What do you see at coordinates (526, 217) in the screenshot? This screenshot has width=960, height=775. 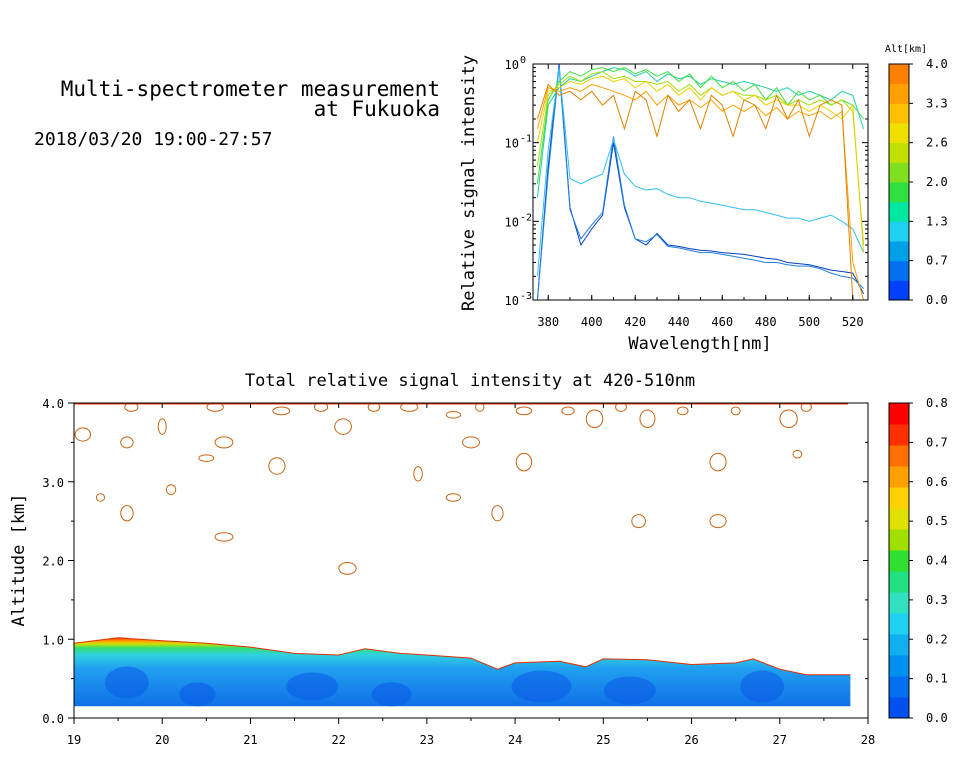 I see `spectrum-y-tick-exponent: -2` at bounding box center [526, 217].